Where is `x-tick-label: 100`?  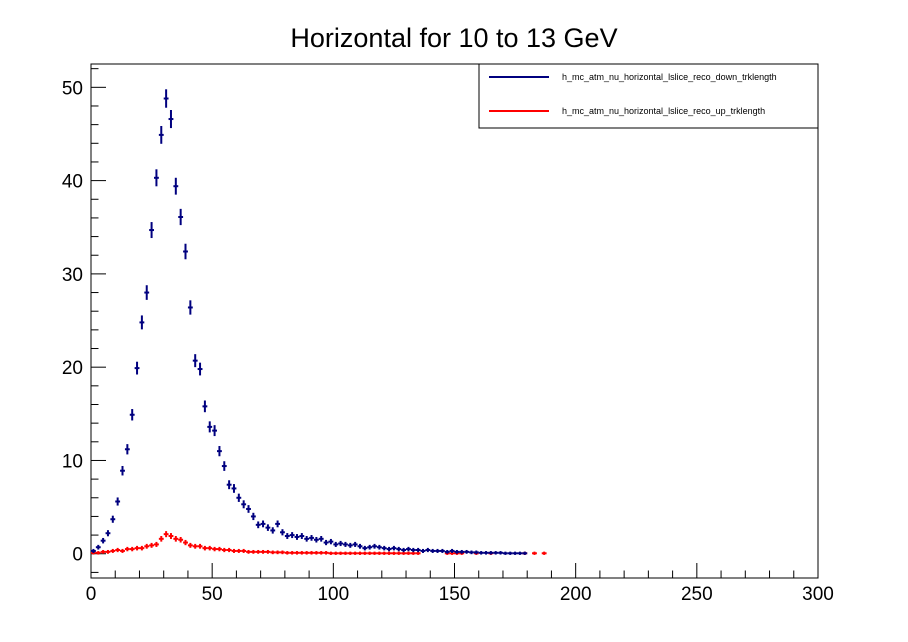
x-tick-label: 100 is located at coordinates (333, 594).